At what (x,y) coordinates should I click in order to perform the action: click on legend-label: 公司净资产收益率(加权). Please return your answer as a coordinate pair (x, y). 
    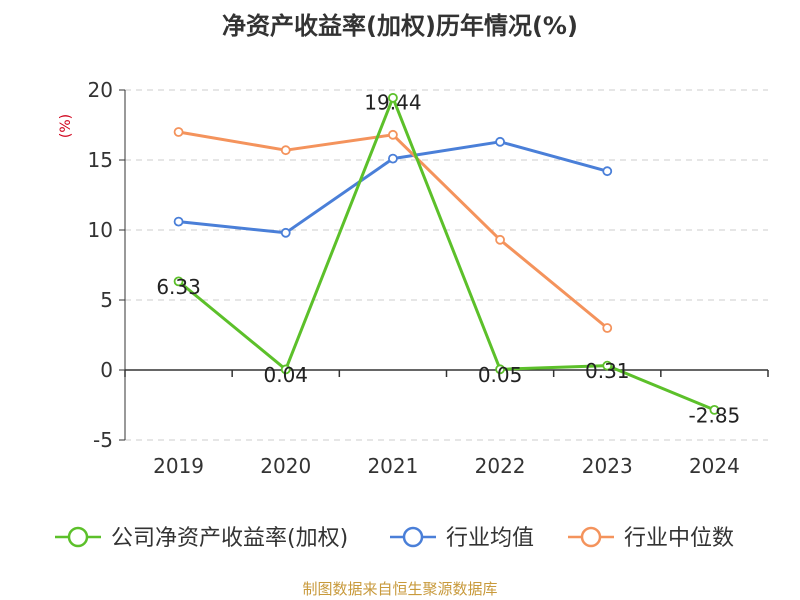
    Looking at the image, I should click on (229, 538).